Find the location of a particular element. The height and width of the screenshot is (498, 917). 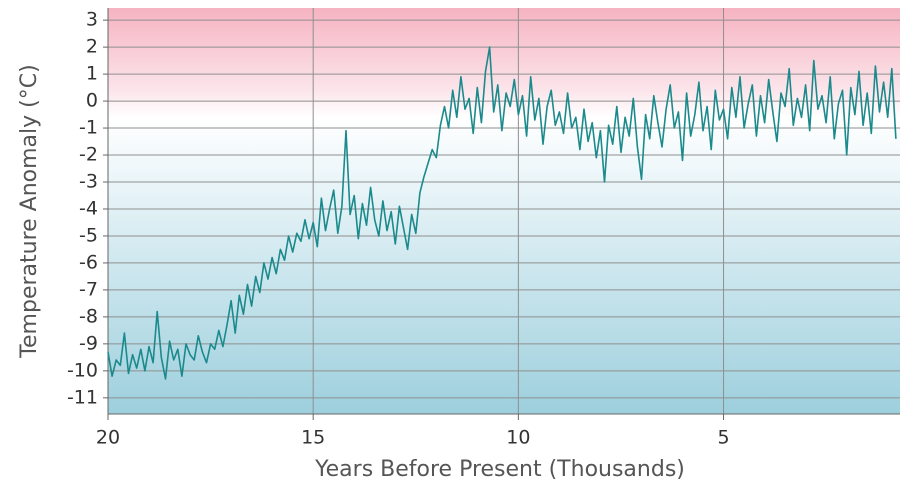

y-tick-label: 3 is located at coordinates (92, 20).